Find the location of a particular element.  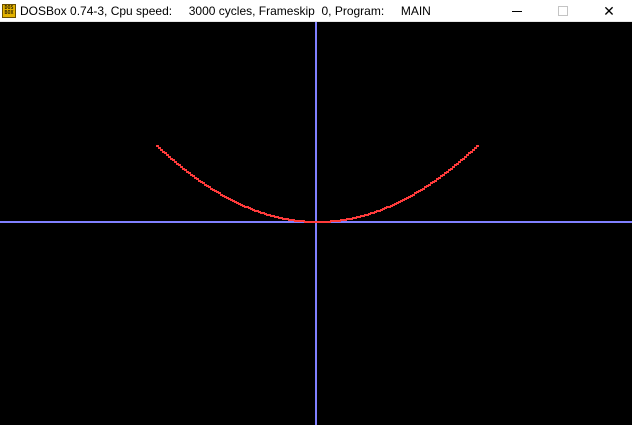

window-controls: ✕ is located at coordinates (563, 11).